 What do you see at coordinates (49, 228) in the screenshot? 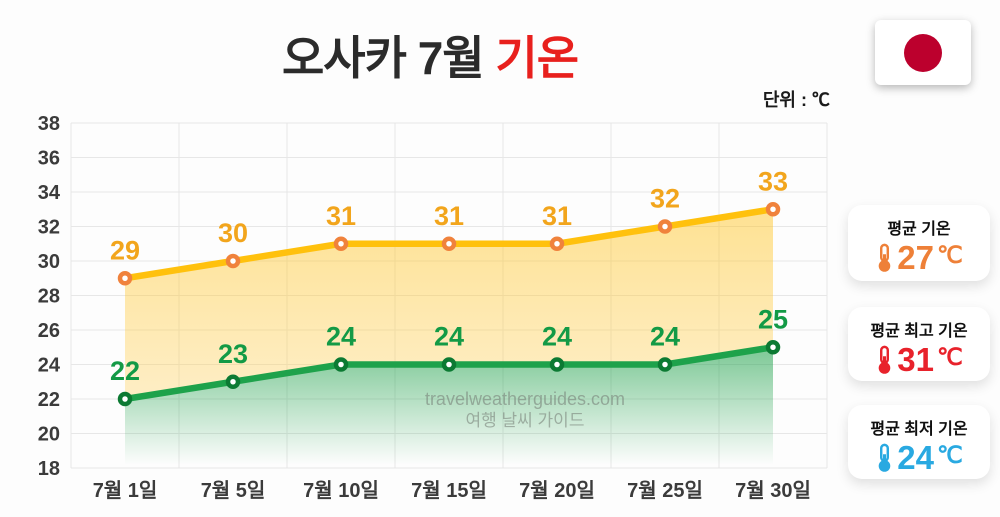
I see `y-axis-tick-label: 32` at bounding box center [49, 228].